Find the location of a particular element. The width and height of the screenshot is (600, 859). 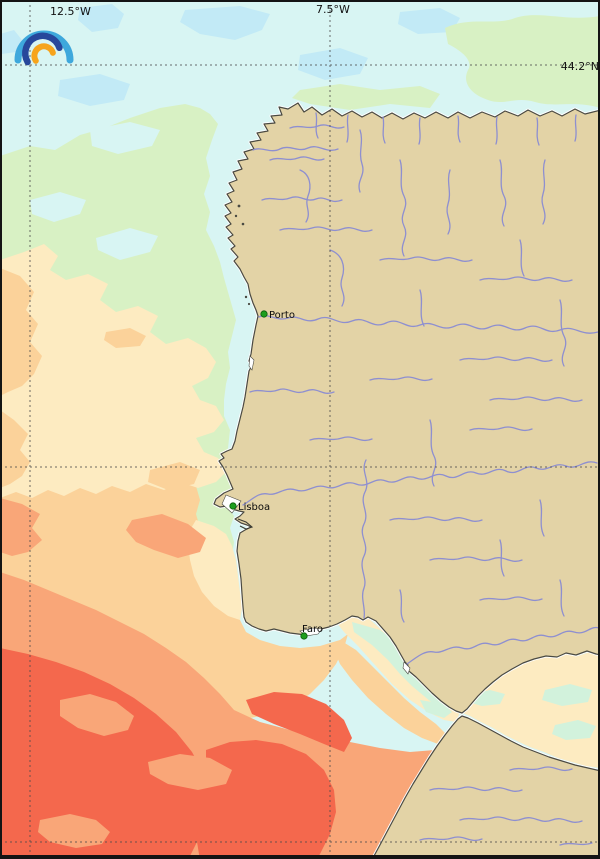

sado-estuary is located at coordinates (245, 524).